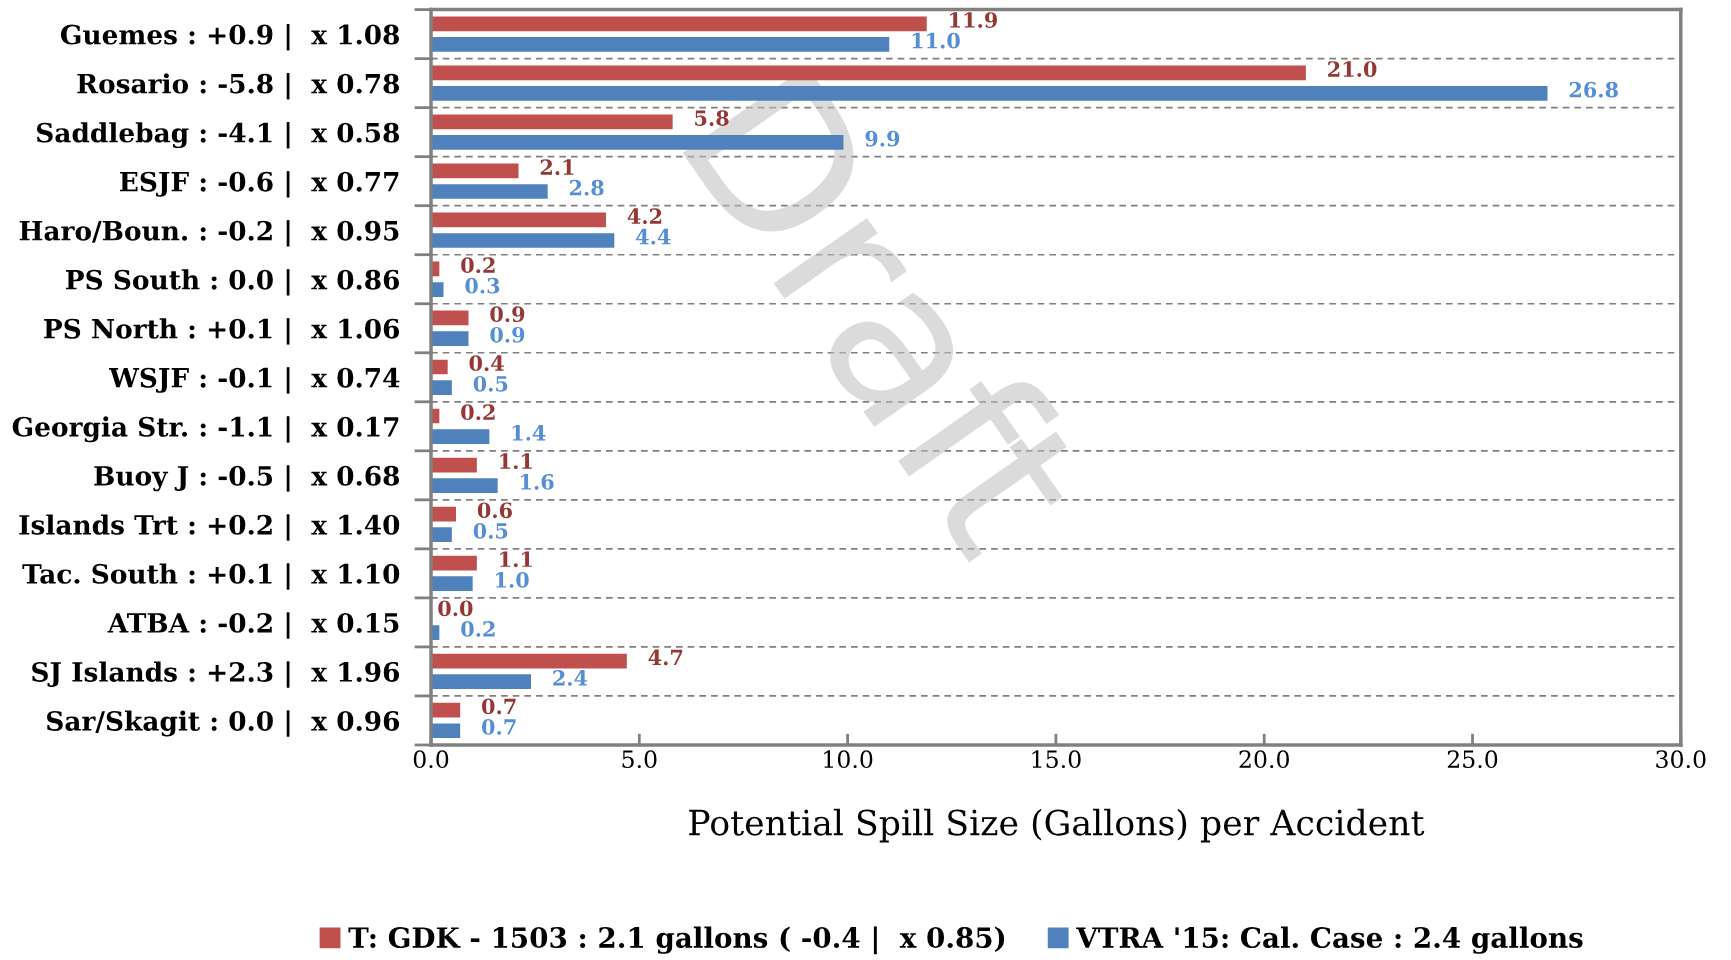 The image size is (1731, 960). Describe the element at coordinates (1329, 940) in the screenshot. I see `legend-label: VTRA '15: Cal. Case : 2.4 gallons` at that location.